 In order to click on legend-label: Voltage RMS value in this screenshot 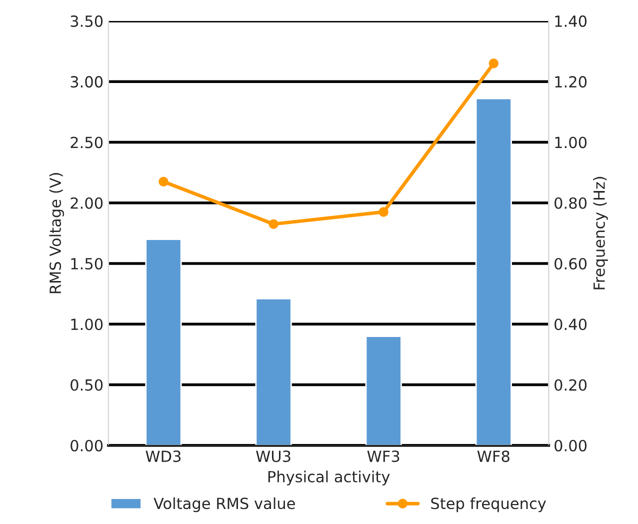, I will do `click(224, 504)`.